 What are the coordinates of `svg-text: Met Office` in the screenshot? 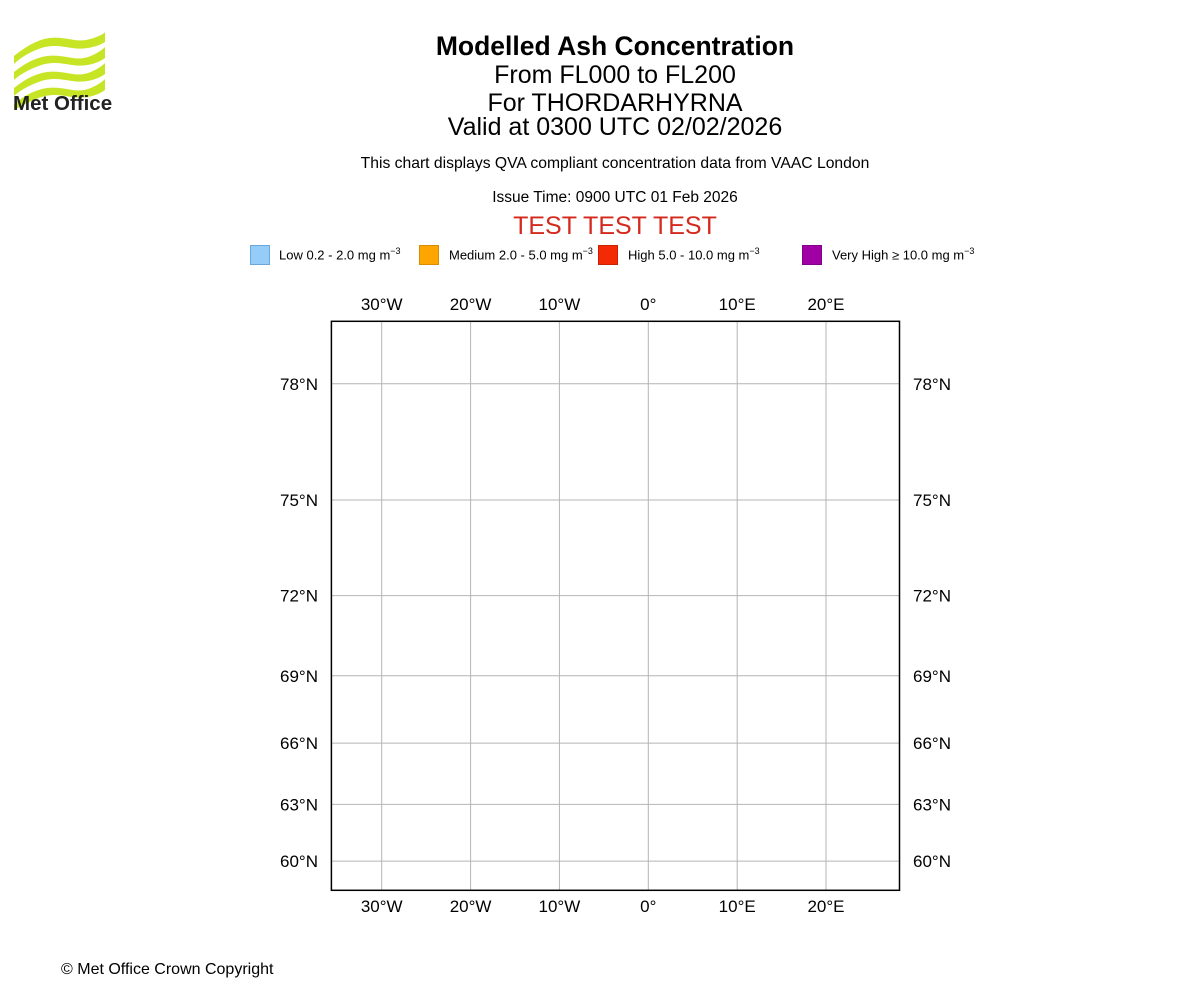 It's located at (63, 101).